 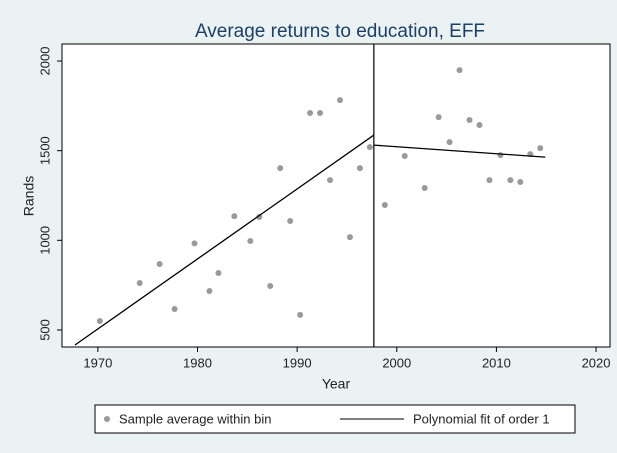 What do you see at coordinates (44, 240) in the screenshot?
I see `y-tick-label: 1000` at bounding box center [44, 240].